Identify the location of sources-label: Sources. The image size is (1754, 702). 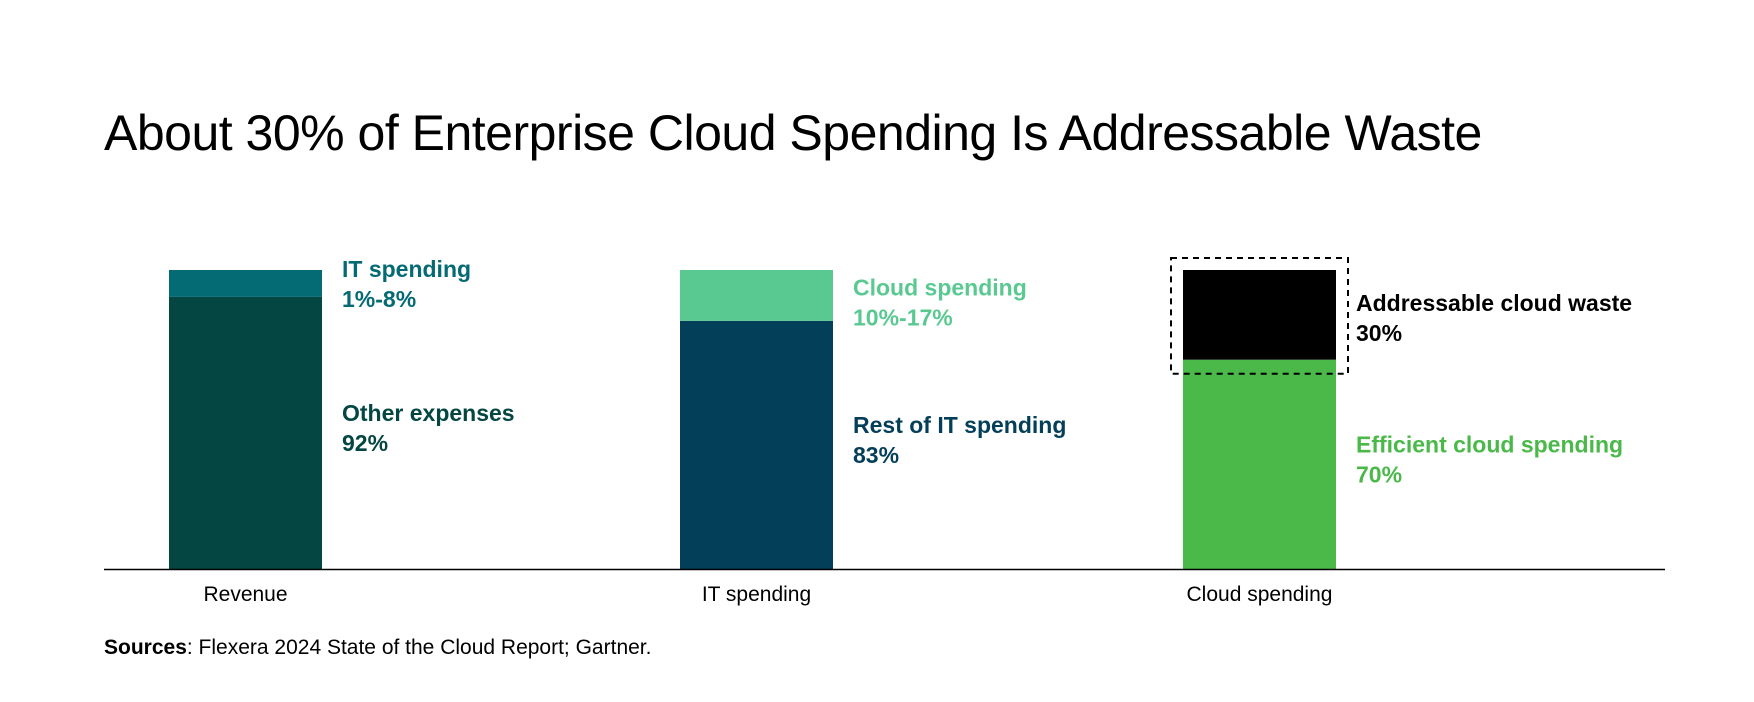
(145, 647).